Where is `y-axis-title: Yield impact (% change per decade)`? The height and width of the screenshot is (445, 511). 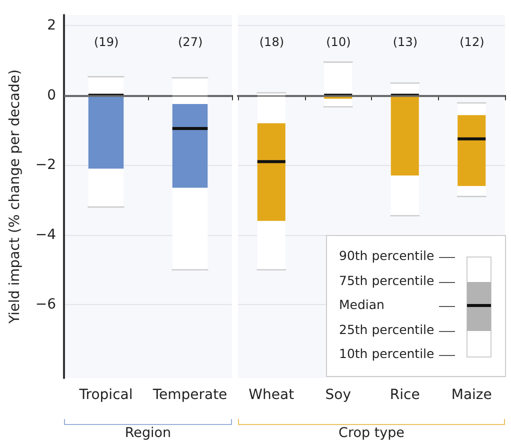 y-axis-title: Yield impact (% change per decade) is located at coordinates (15, 197).